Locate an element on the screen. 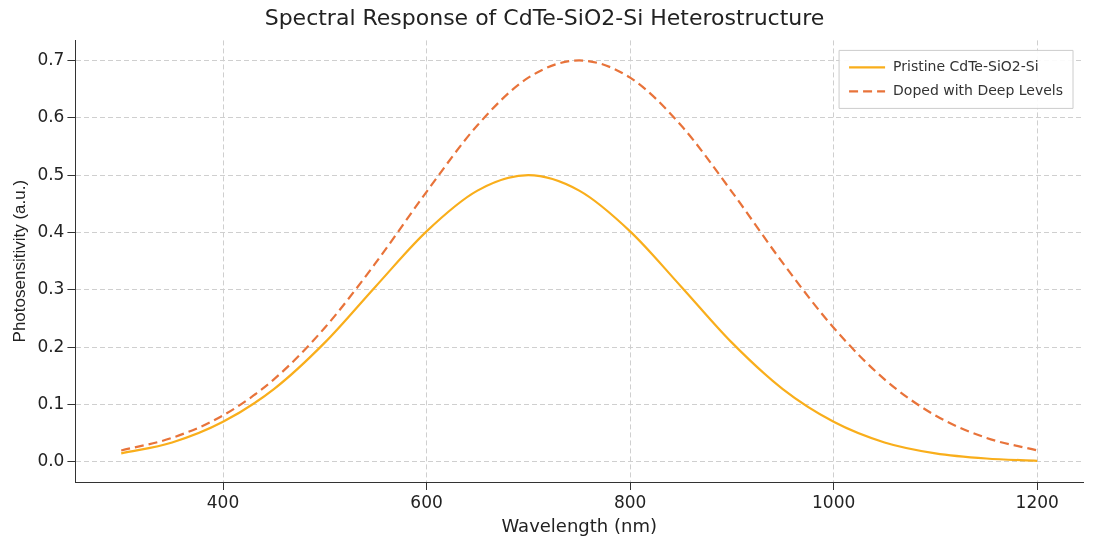  x-tick-label: 1200 is located at coordinates (1037, 501).